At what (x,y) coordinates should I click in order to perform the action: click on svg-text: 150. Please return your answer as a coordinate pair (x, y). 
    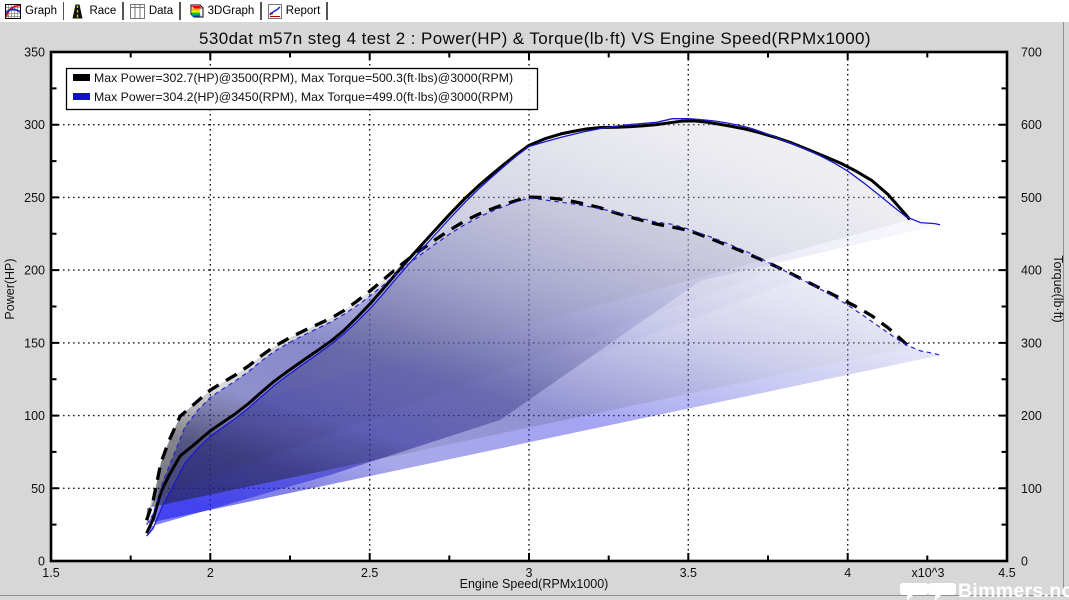
    Looking at the image, I should click on (34, 343).